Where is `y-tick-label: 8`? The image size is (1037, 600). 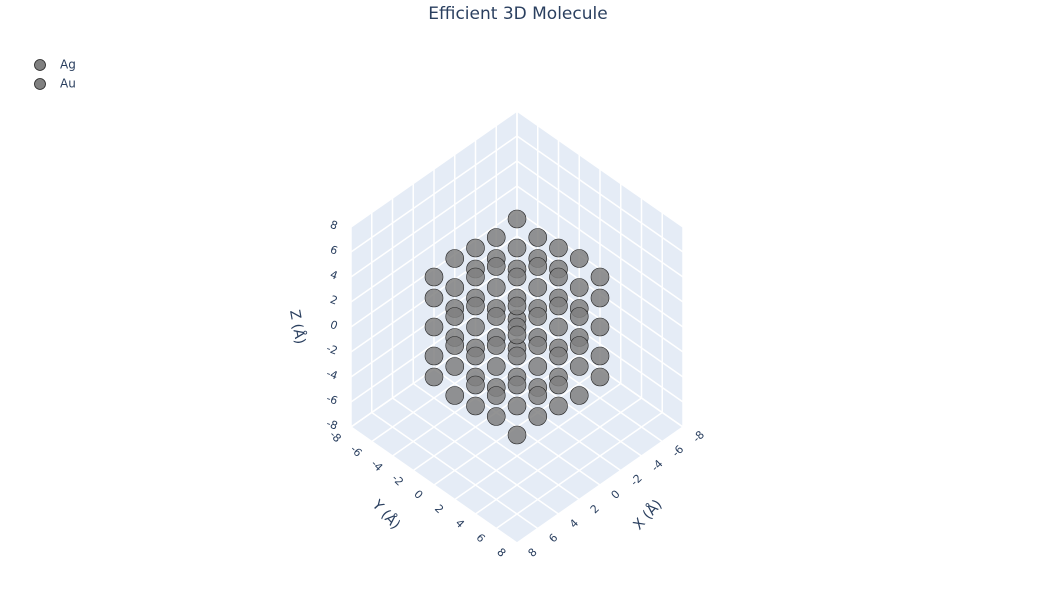 y-tick-label: 8 is located at coordinates (501, 553).